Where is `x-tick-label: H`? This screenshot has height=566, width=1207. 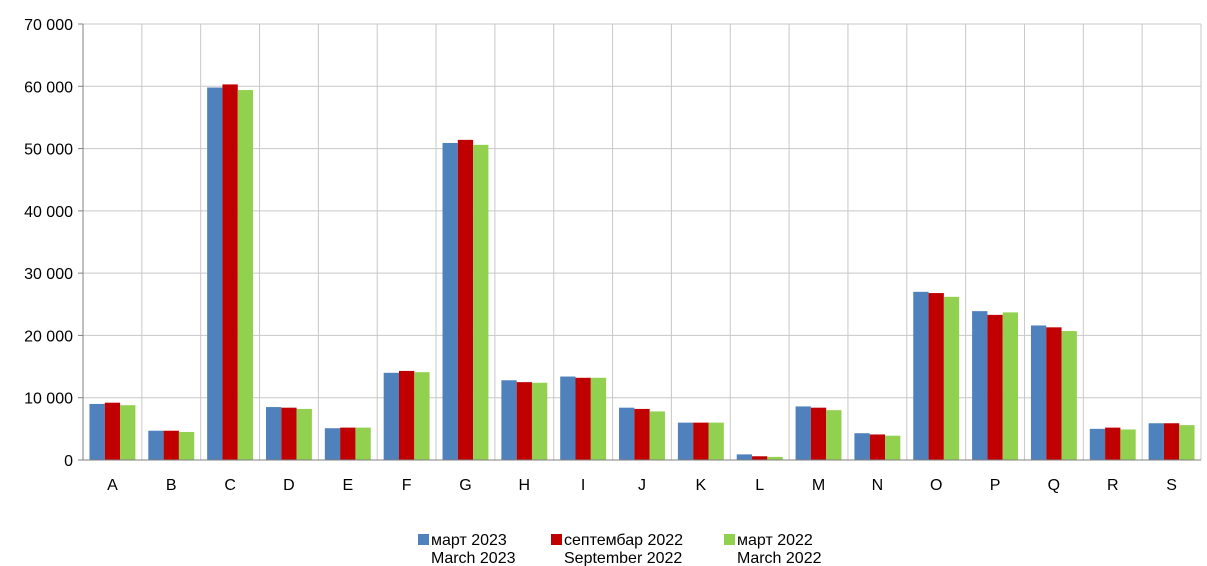
x-tick-label: H is located at coordinates (525, 485).